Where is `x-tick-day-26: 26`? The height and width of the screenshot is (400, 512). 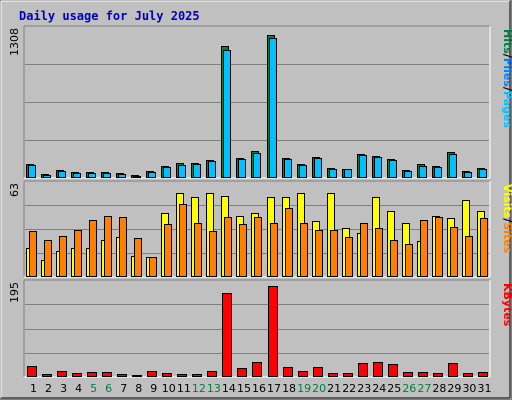 x-tick-day-26: 26 is located at coordinates (409, 388).